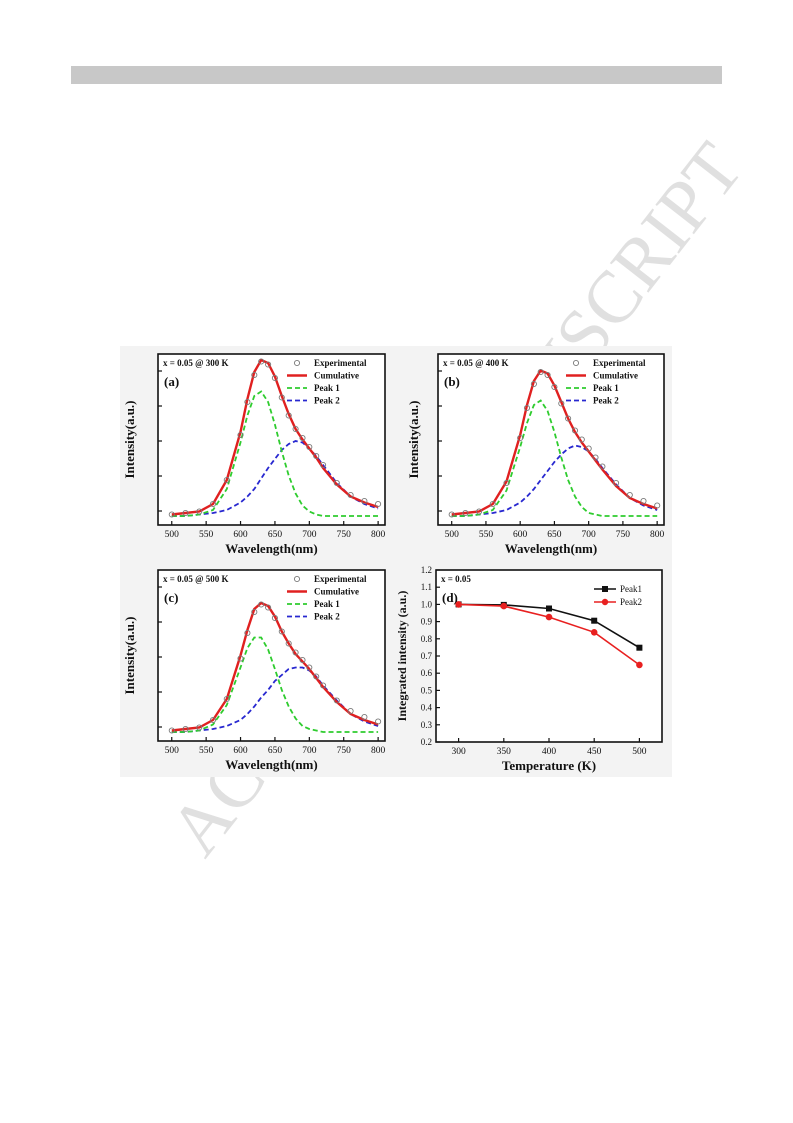  Describe the element at coordinates (631, 602) in the screenshot. I see `legend-label: Peak2` at that location.